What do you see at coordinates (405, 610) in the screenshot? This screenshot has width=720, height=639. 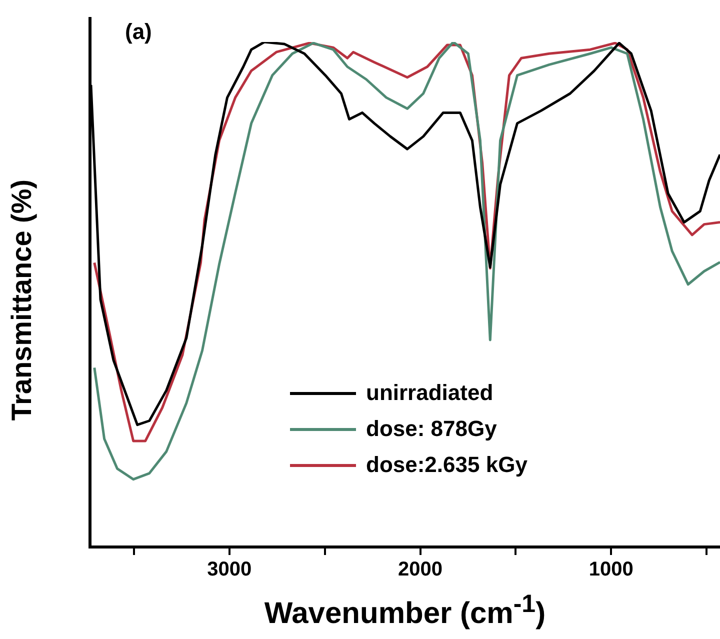 I see `x-axis-title: Wavenumber (cm$^{-1}$)` at bounding box center [405, 610].